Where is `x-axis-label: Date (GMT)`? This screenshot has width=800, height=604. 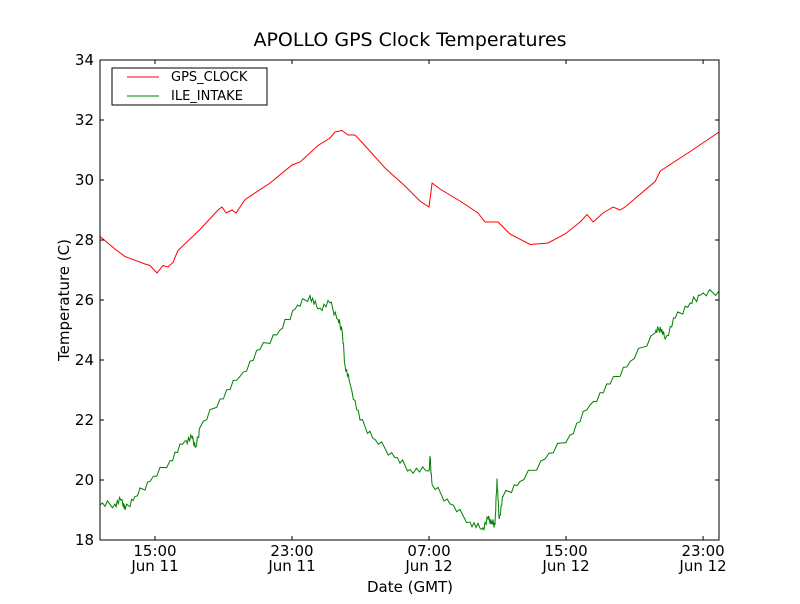 x-axis-label: Date (GMT) is located at coordinates (410, 587).